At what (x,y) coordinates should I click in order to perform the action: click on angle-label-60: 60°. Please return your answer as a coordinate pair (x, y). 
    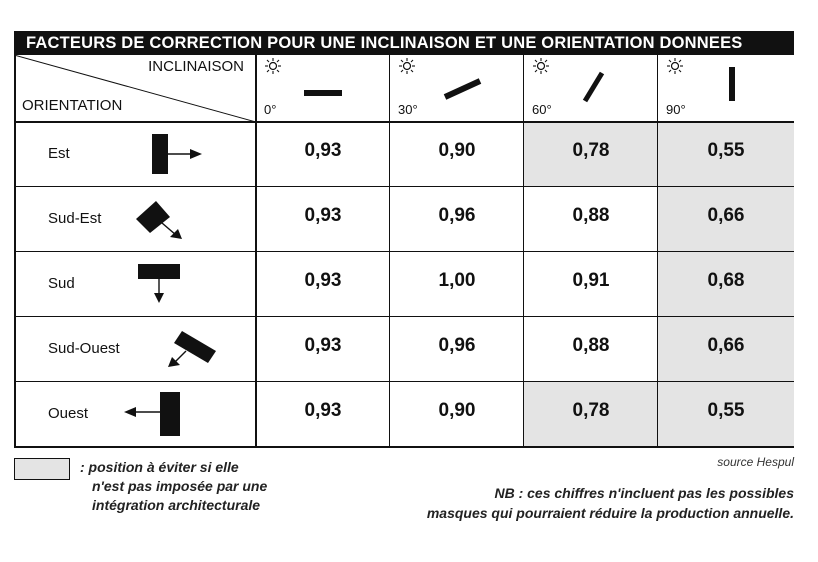
    Looking at the image, I should click on (542, 109).